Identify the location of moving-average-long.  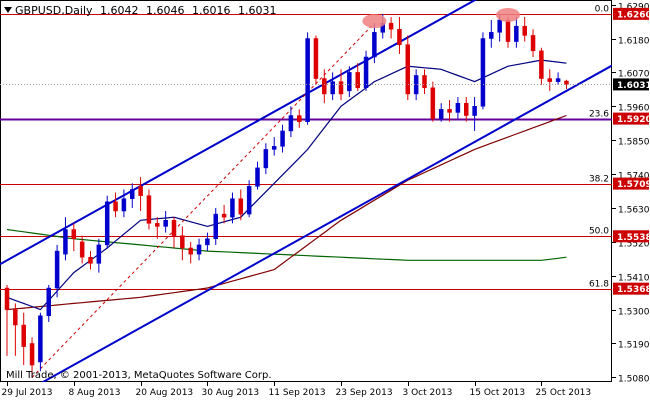
(286, 244).